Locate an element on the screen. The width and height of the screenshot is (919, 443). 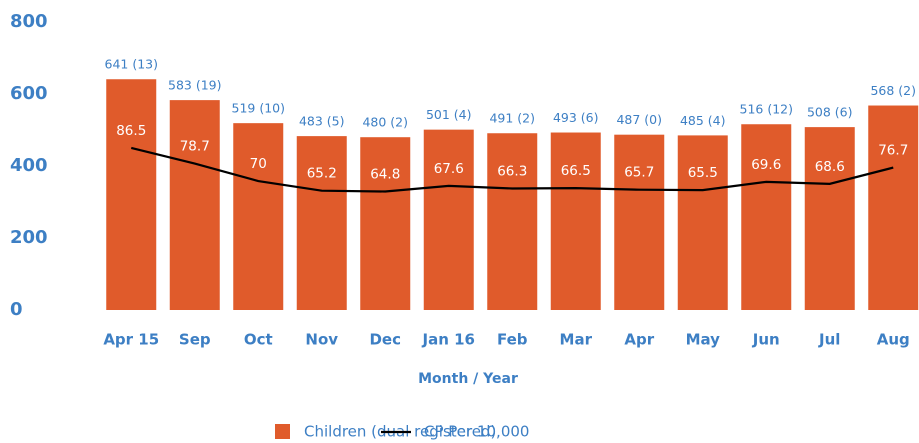
line-label: 76.7 is located at coordinates (893, 151).